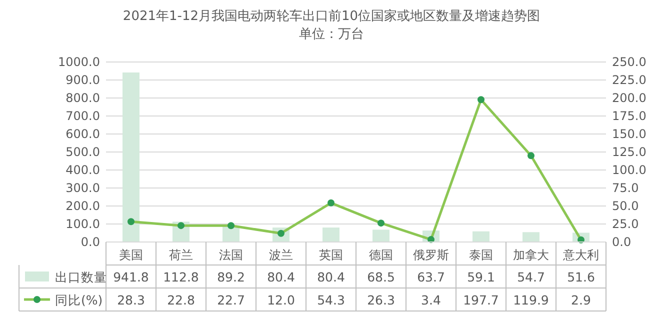  What do you see at coordinates (625, 224) in the screenshot?
I see `y2-tick-label: 25.0` at bounding box center [625, 224].